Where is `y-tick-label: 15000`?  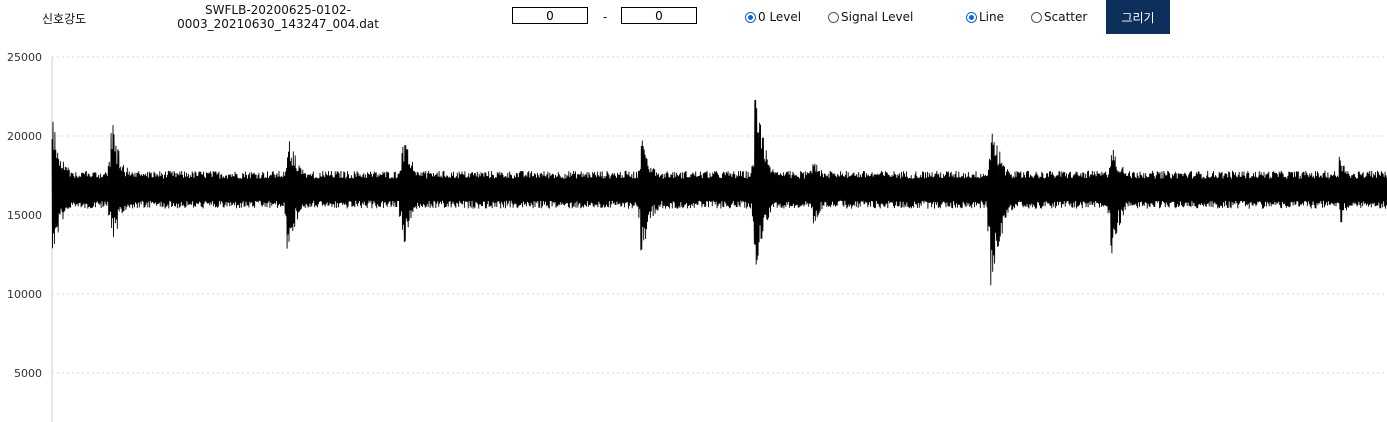 y-tick-label: 15000 is located at coordinates (24, 215).